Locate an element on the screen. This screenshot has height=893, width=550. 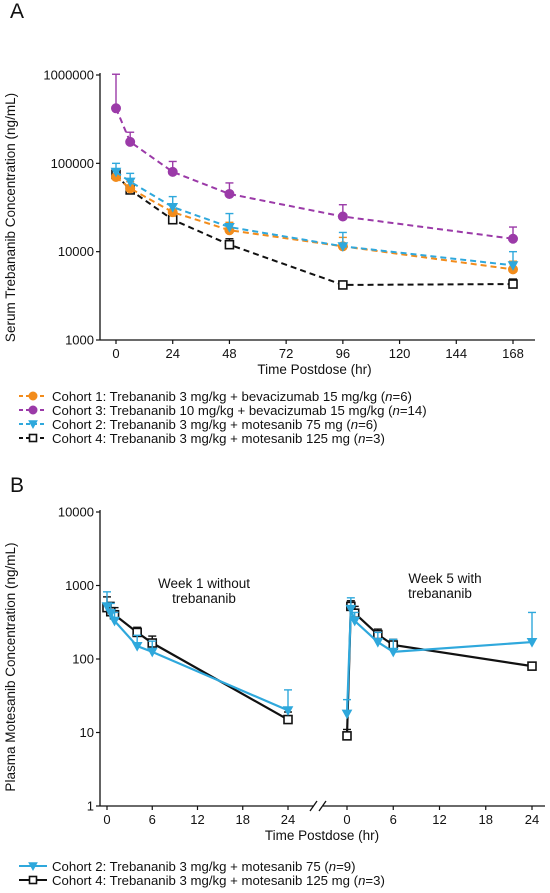
x-tick-label-a: 24 is located at coordinates (172, 353).